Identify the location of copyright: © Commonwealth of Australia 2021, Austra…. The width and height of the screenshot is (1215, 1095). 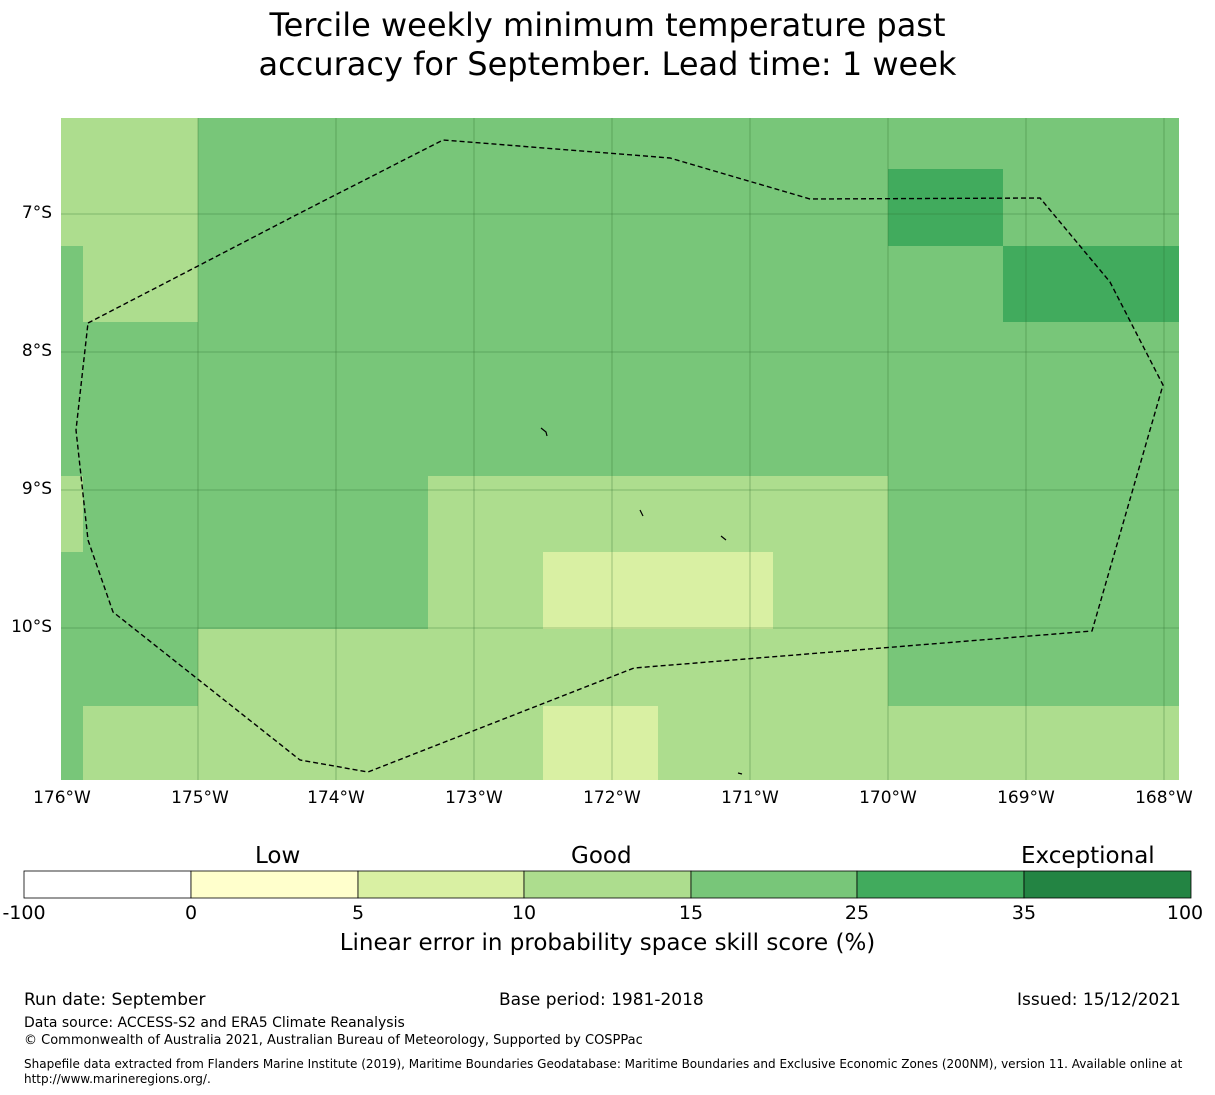
(333, 1040).